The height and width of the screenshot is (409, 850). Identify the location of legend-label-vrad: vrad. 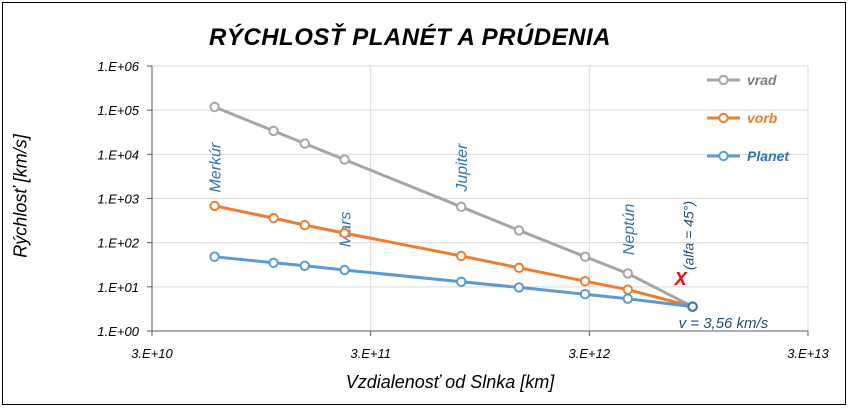
(762, 80).